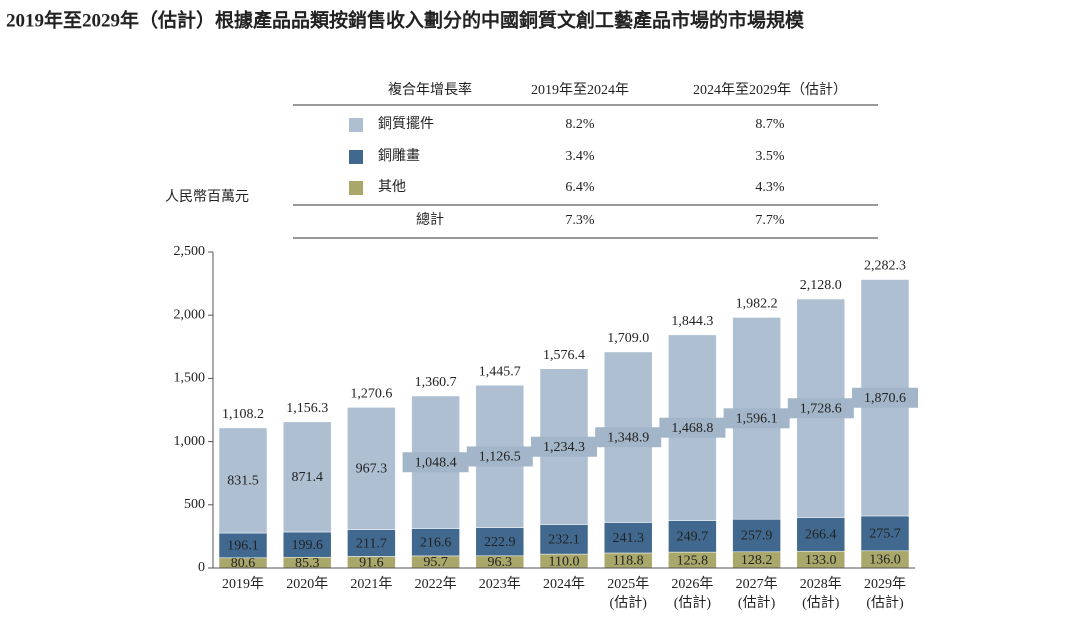 The height and width of the screenshot is (625, 1080). What do you see at coordinates (821, 285) in the screenshot?
I see `total-label: 2,128.0` at bounding box center [821, 285].